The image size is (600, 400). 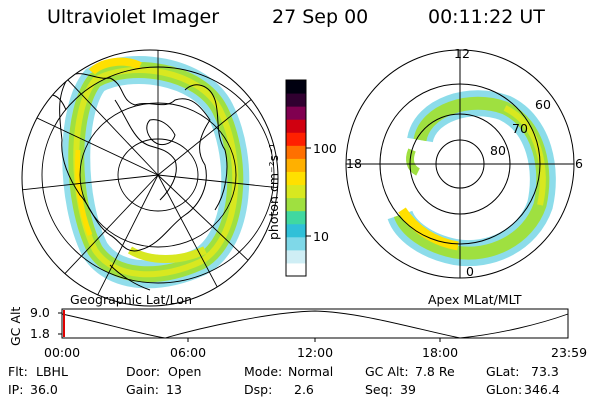 What do you see at coordinates (543, 104) in the screenshot?
I see `mlat-label-60: 60` at bounding box center [543, 104].